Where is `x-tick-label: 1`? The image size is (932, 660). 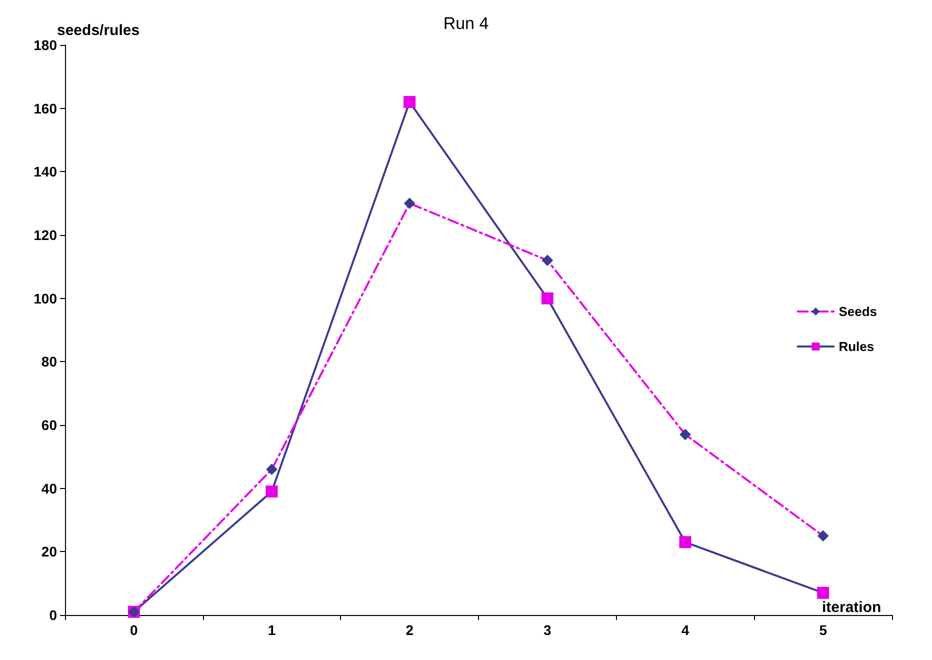
x-tick-label: 1 is located at coordinates (272, 630).